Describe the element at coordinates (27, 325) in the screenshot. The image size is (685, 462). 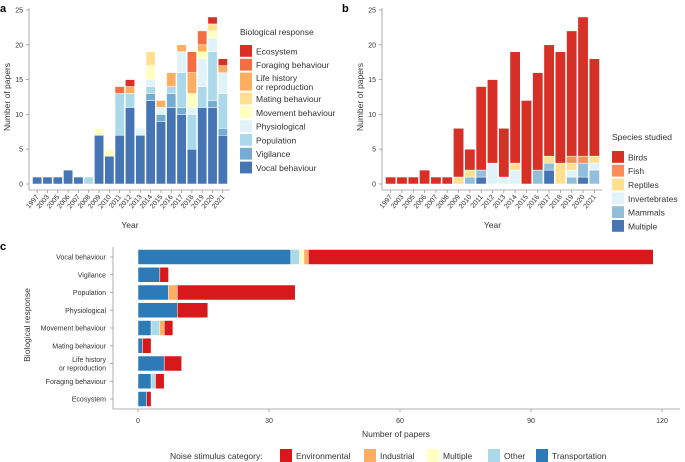
I see `y-axis-label: Biological response` at that location.